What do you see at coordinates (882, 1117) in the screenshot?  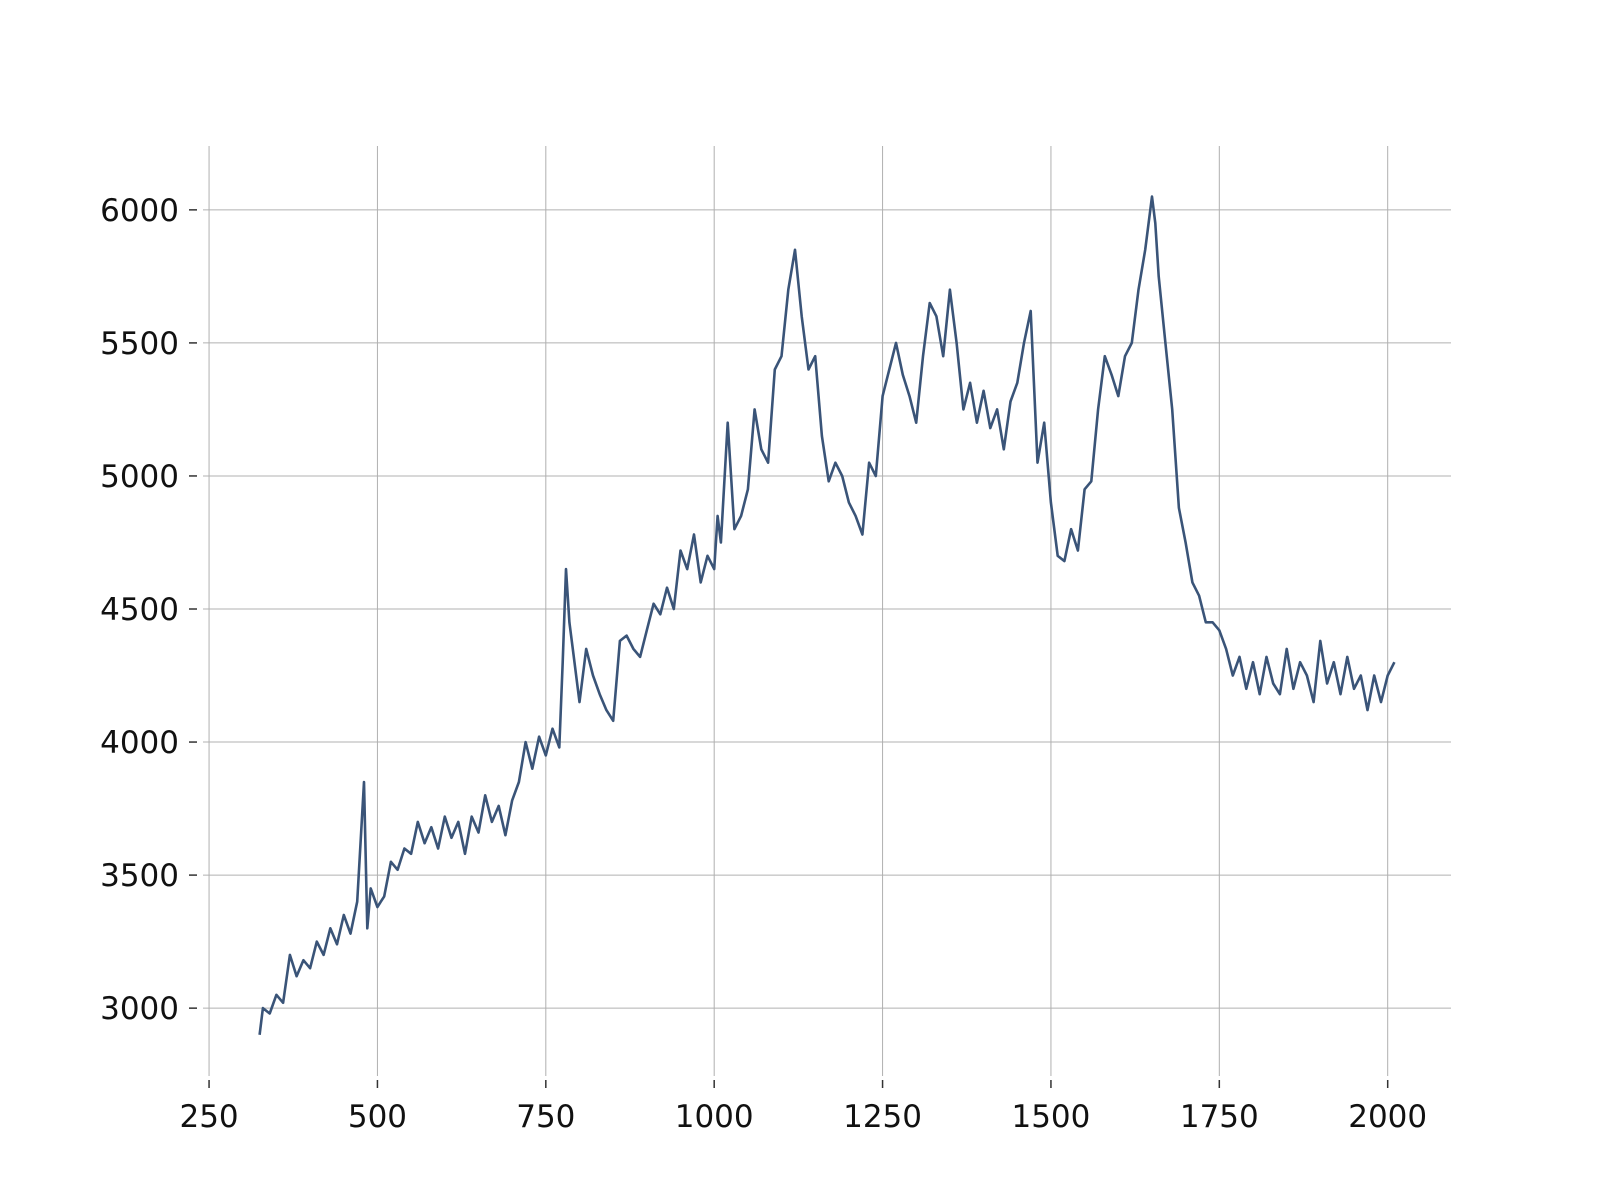 I see `x-tick-label: 1250` at bounding box center [882, 1117].